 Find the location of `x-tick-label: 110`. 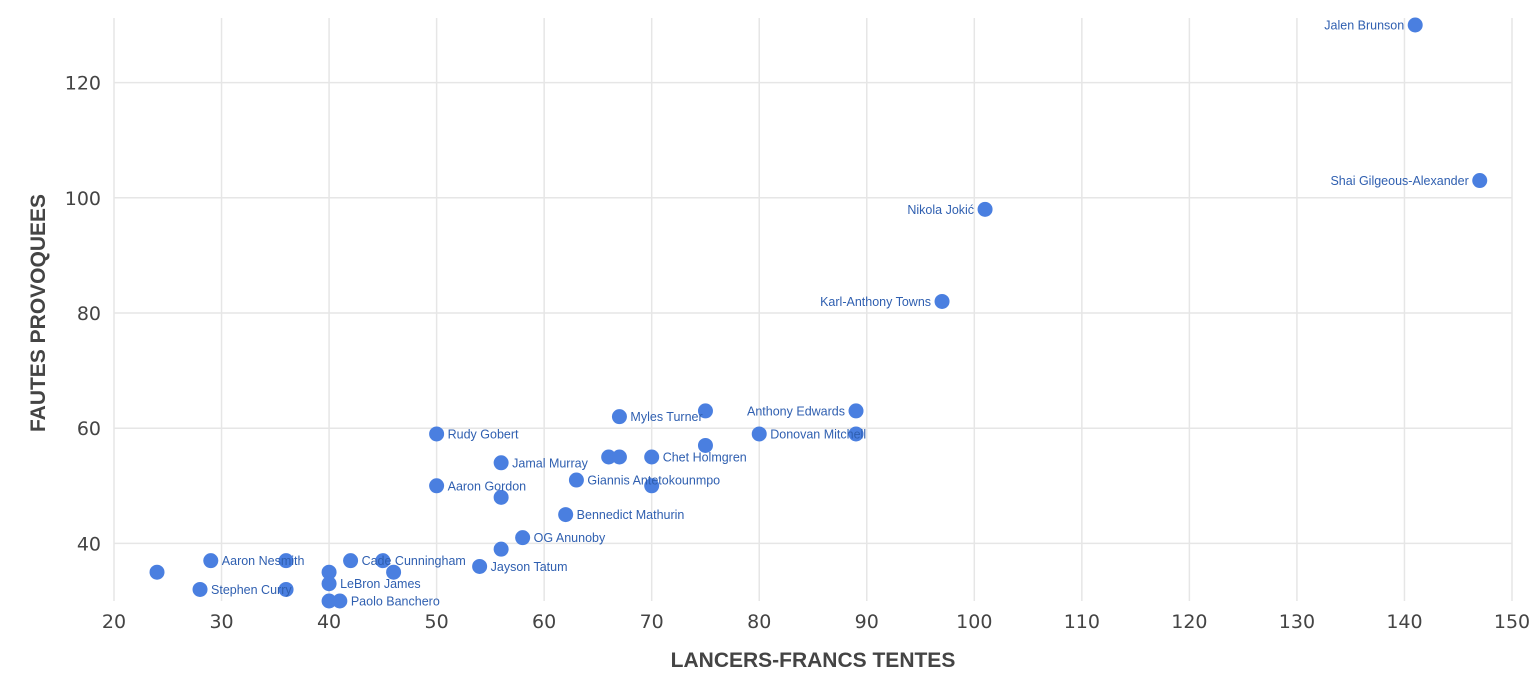

x-tick-label: 110 is located at coordinates (1082, 622).